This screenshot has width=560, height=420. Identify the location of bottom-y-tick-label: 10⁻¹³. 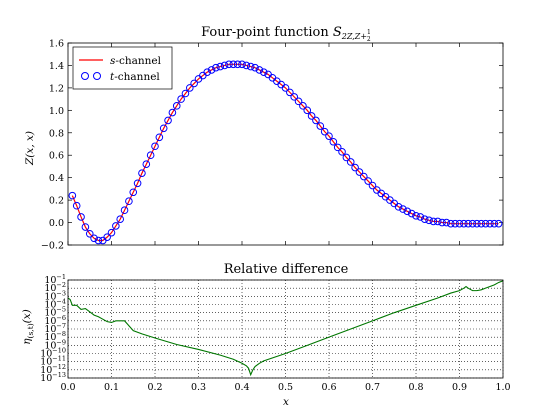
(53, 377).